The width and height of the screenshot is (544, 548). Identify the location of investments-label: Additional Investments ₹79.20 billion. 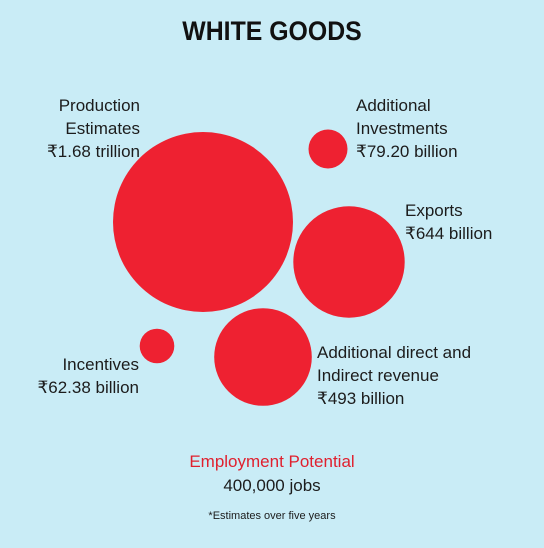
(407, 128).